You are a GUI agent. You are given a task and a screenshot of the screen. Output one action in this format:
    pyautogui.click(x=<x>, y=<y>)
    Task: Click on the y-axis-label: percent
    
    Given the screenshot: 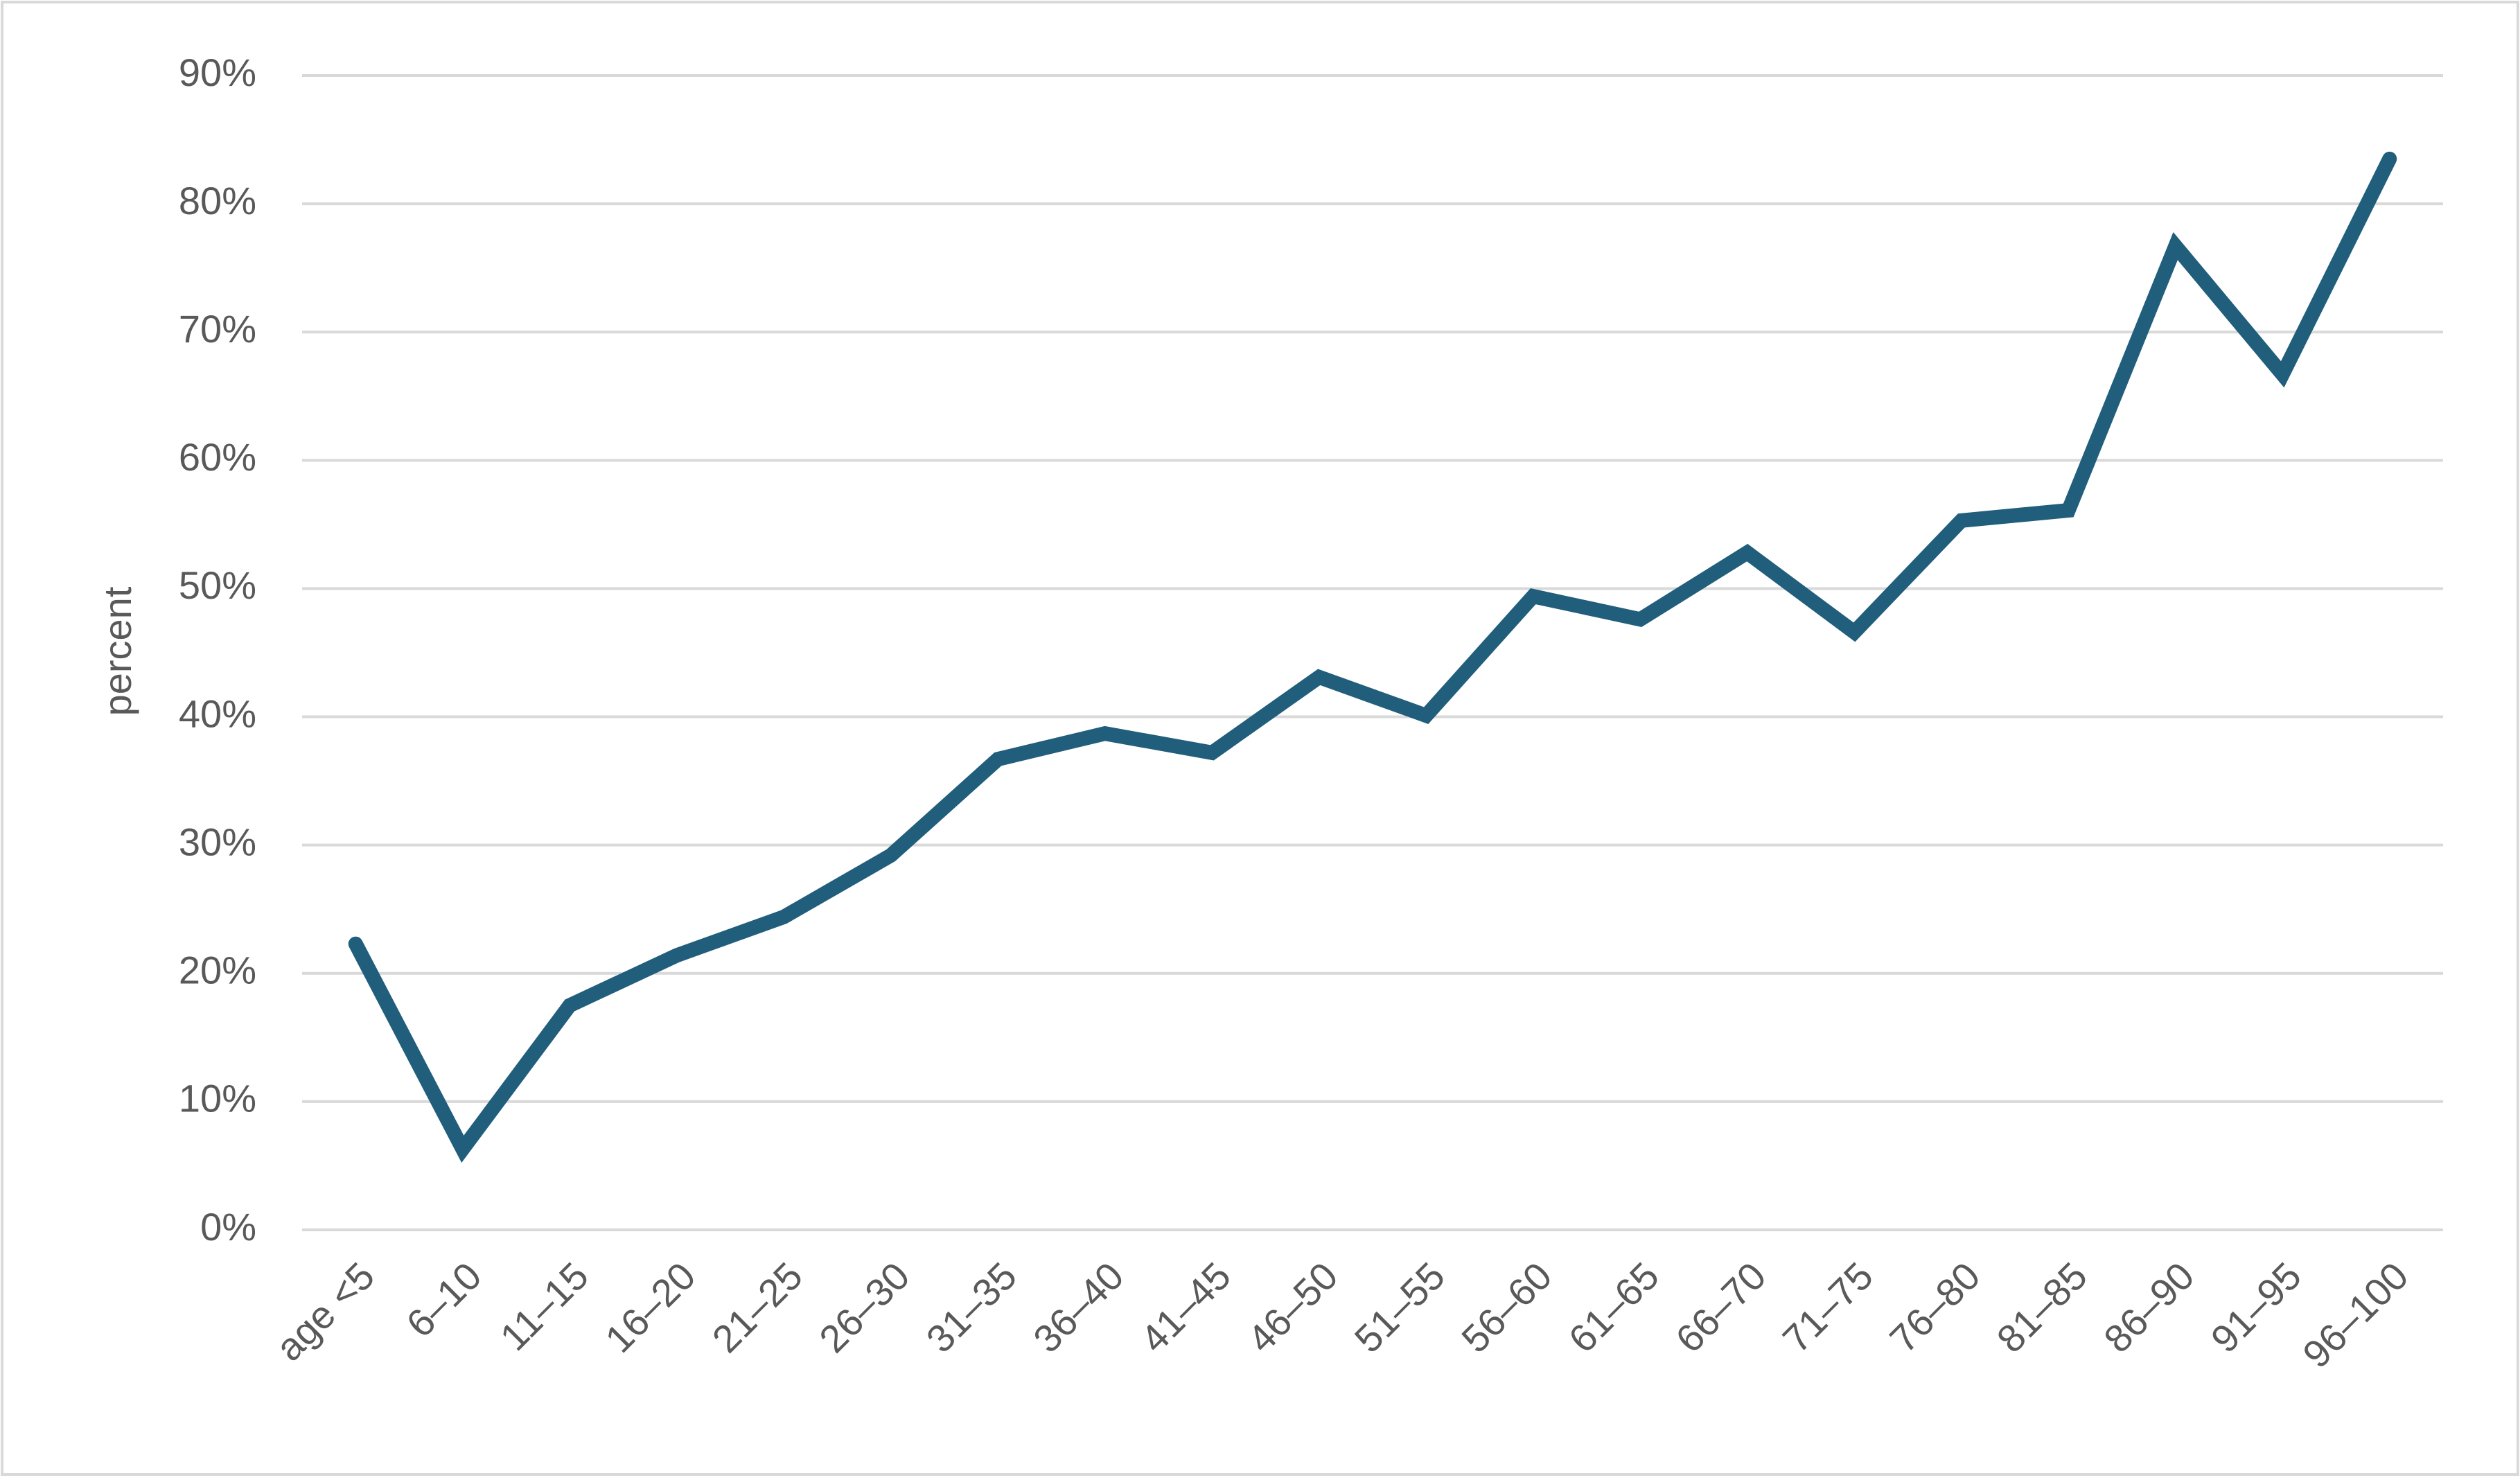 What is the action you would take?
    pyautogui.click(x=117, y=651)
    